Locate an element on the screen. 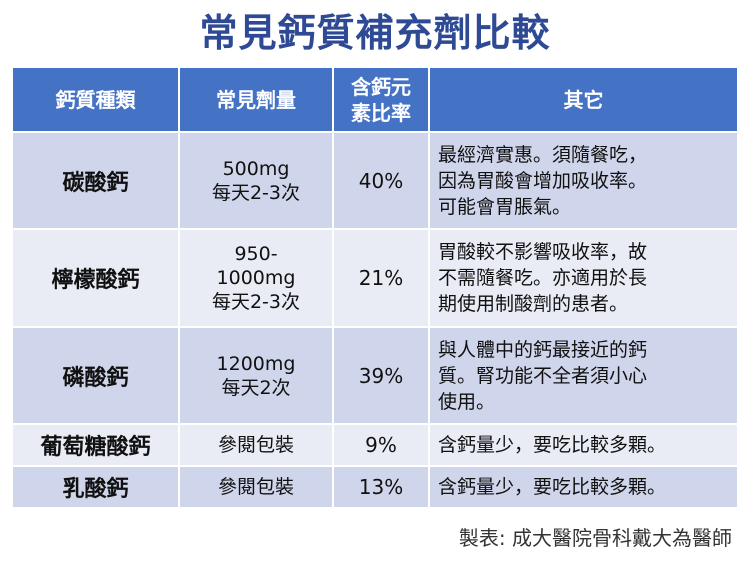  header-dose: 常見劑量 is located at coordinates (257, 100).